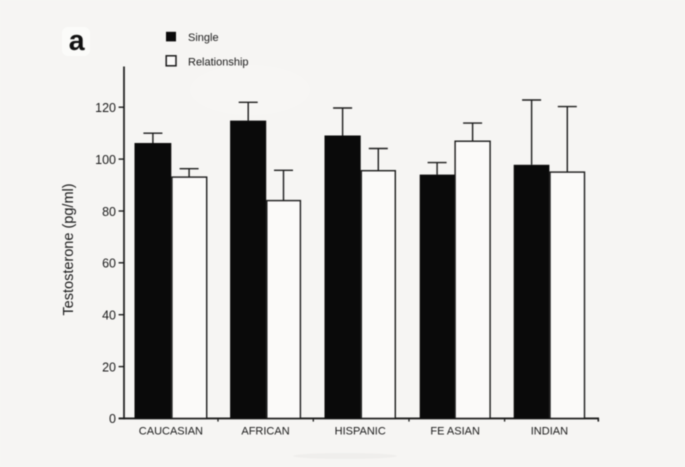  Describe the element at coordinates (109, 316) in the screenshot. I see `svg-text: 40` at that location.